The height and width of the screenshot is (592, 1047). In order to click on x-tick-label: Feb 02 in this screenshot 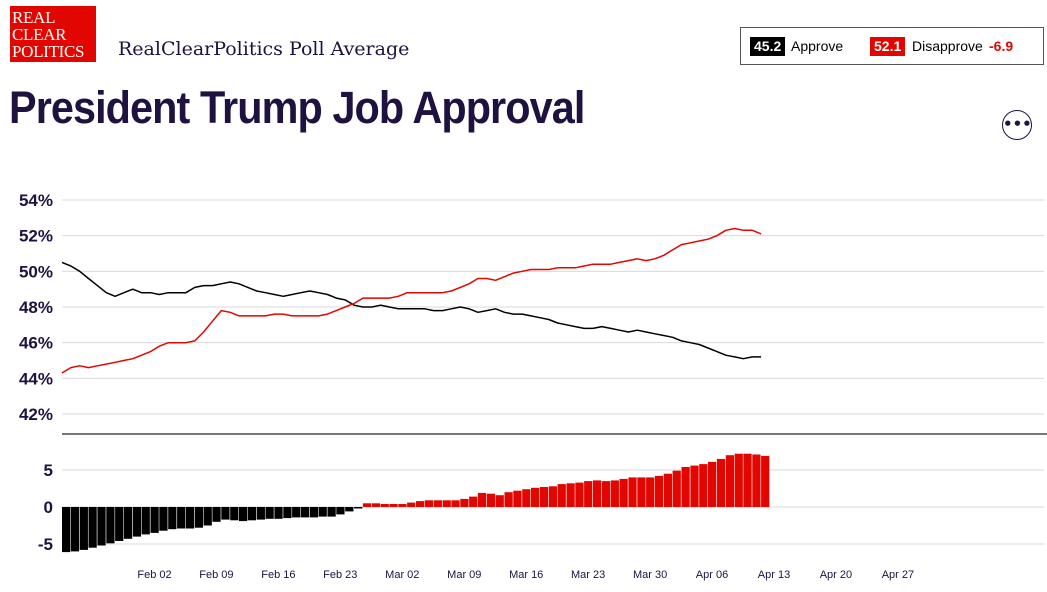, I will do `click(154, 575)`.